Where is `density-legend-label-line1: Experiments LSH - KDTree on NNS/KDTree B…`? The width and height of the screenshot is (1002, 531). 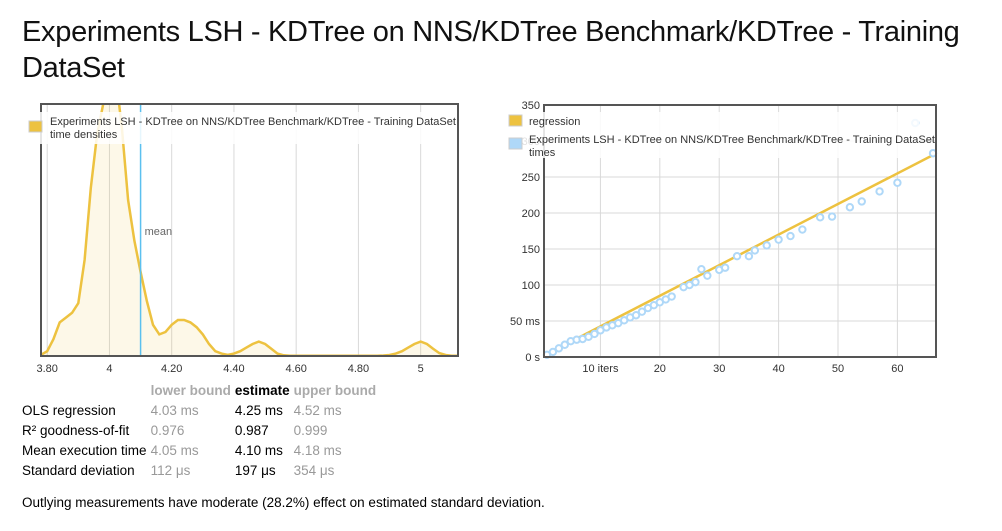
density-legend-label-line1: Experiments LSH - KDTree on NNS/KDTree B… is located at coordinates (253, 122).